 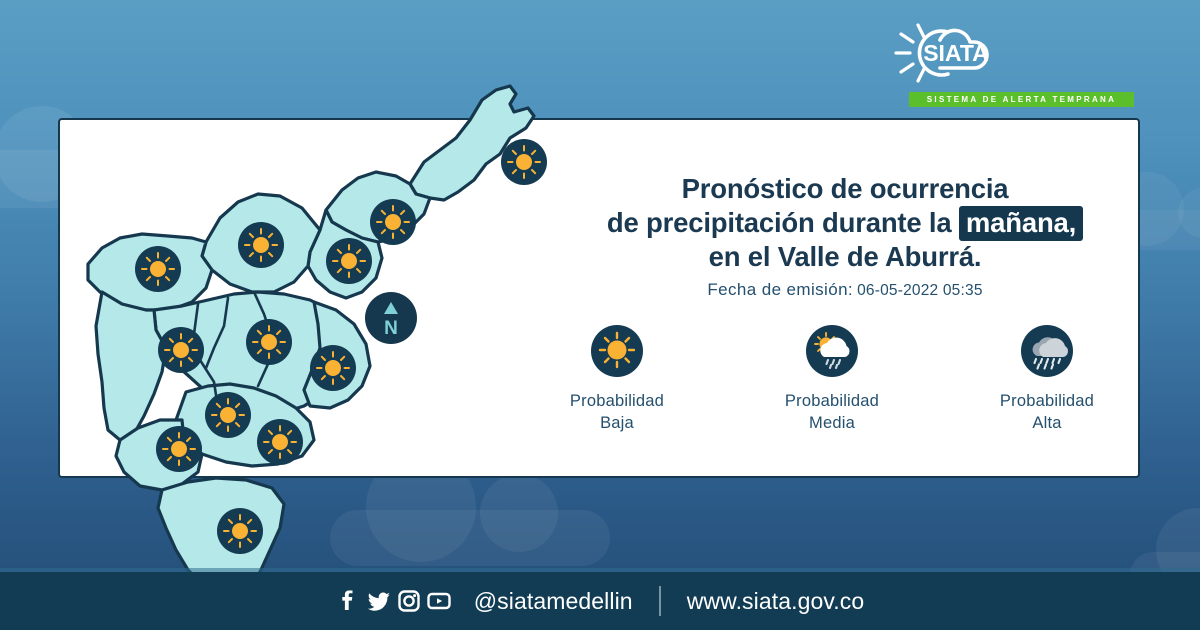 I want to click on twitter-icon, so click(x=379, y=601).